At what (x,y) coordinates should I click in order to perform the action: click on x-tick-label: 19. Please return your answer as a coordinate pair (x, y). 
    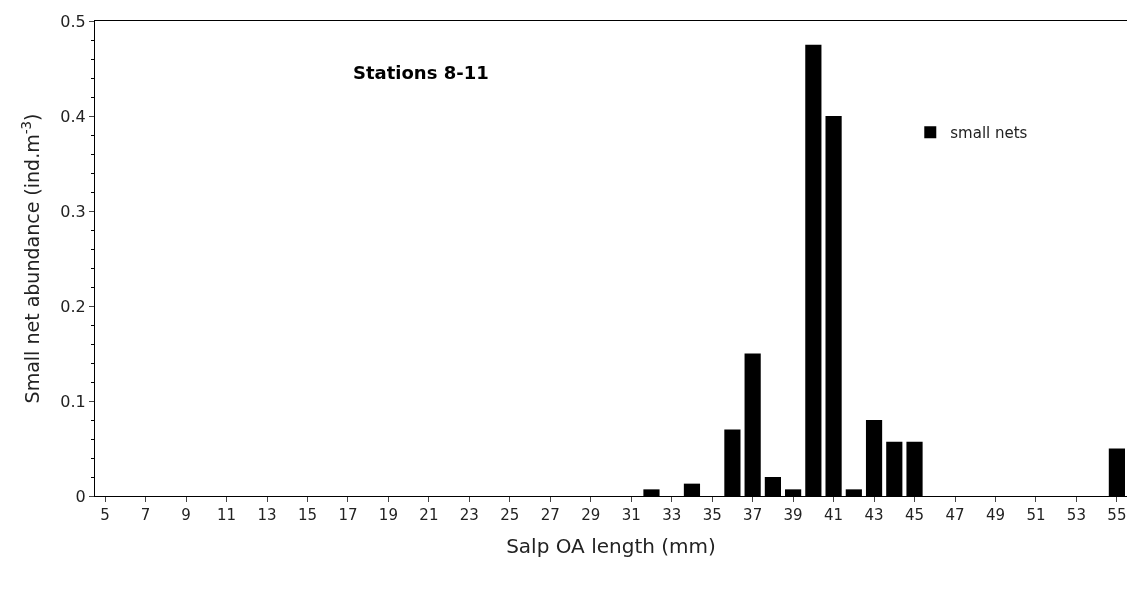
    Looking at the image, I should click on (388, 515).